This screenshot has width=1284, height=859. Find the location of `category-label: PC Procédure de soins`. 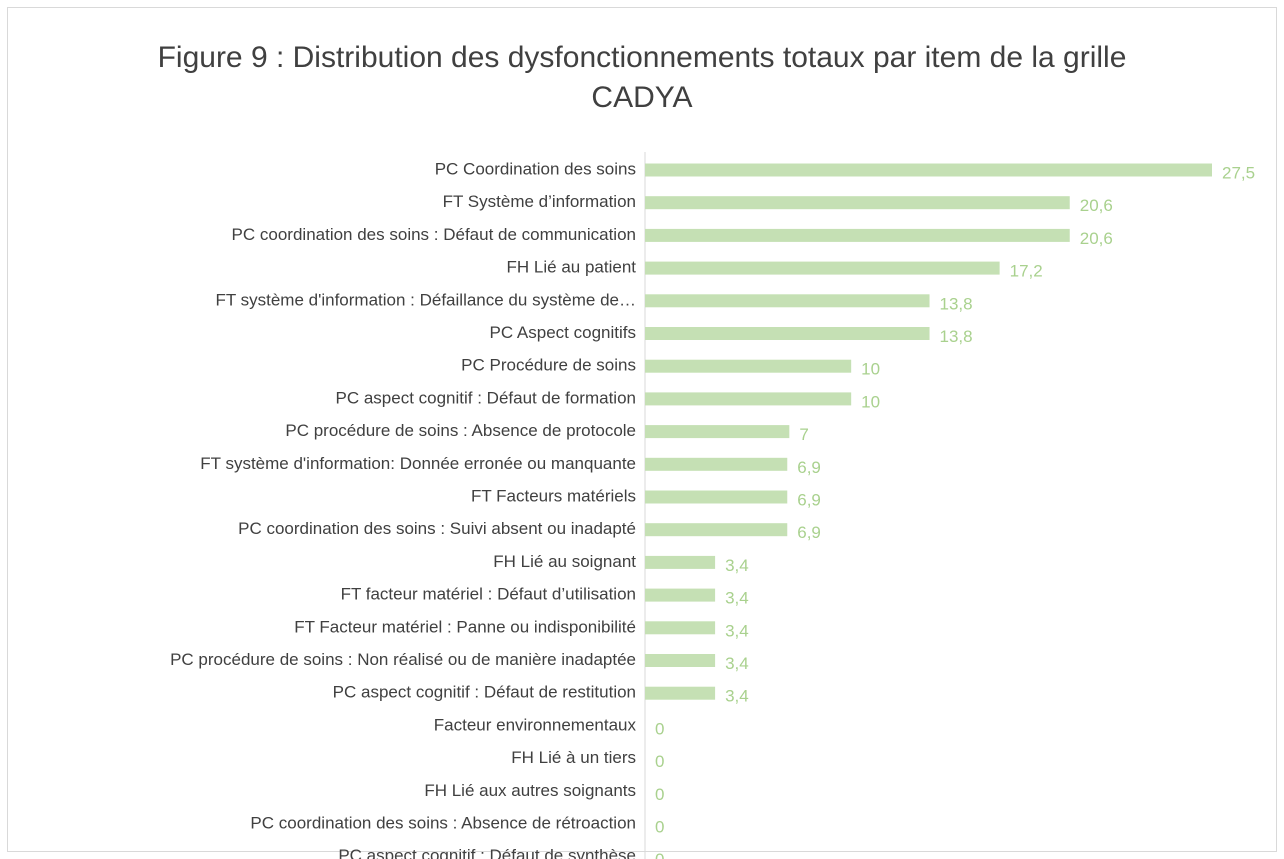

category-label: PC Procédure de soins is located at coordinates (548, 365).